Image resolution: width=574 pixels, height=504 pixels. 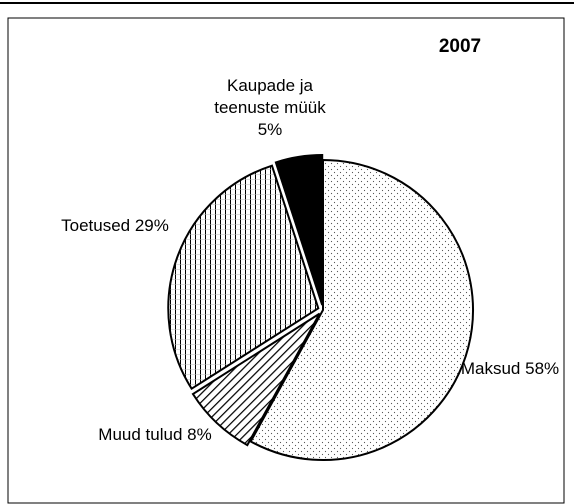 What do you see at coordinates (270, 96) in the screenshot?
I see `category-label: Kaupade ja teenuste müük` at bounding box center [270, 96].